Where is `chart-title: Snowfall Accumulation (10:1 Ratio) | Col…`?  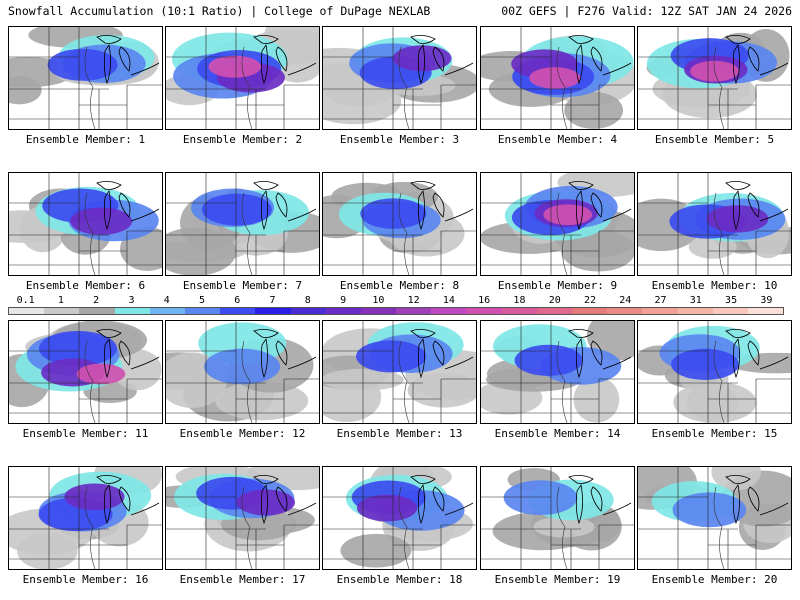
chart-title: Snowfall Accumulation (10:1 Ratio) | Col… is located at coordinates (219, 11).